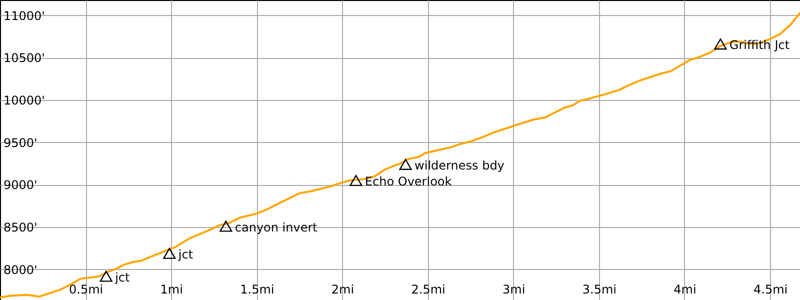 The height and width of the screenshot is (300, 800). Describe the element at coordinates (599, 289) in the screenshot. I see `x-tick-label: 3.5mi` at that location.